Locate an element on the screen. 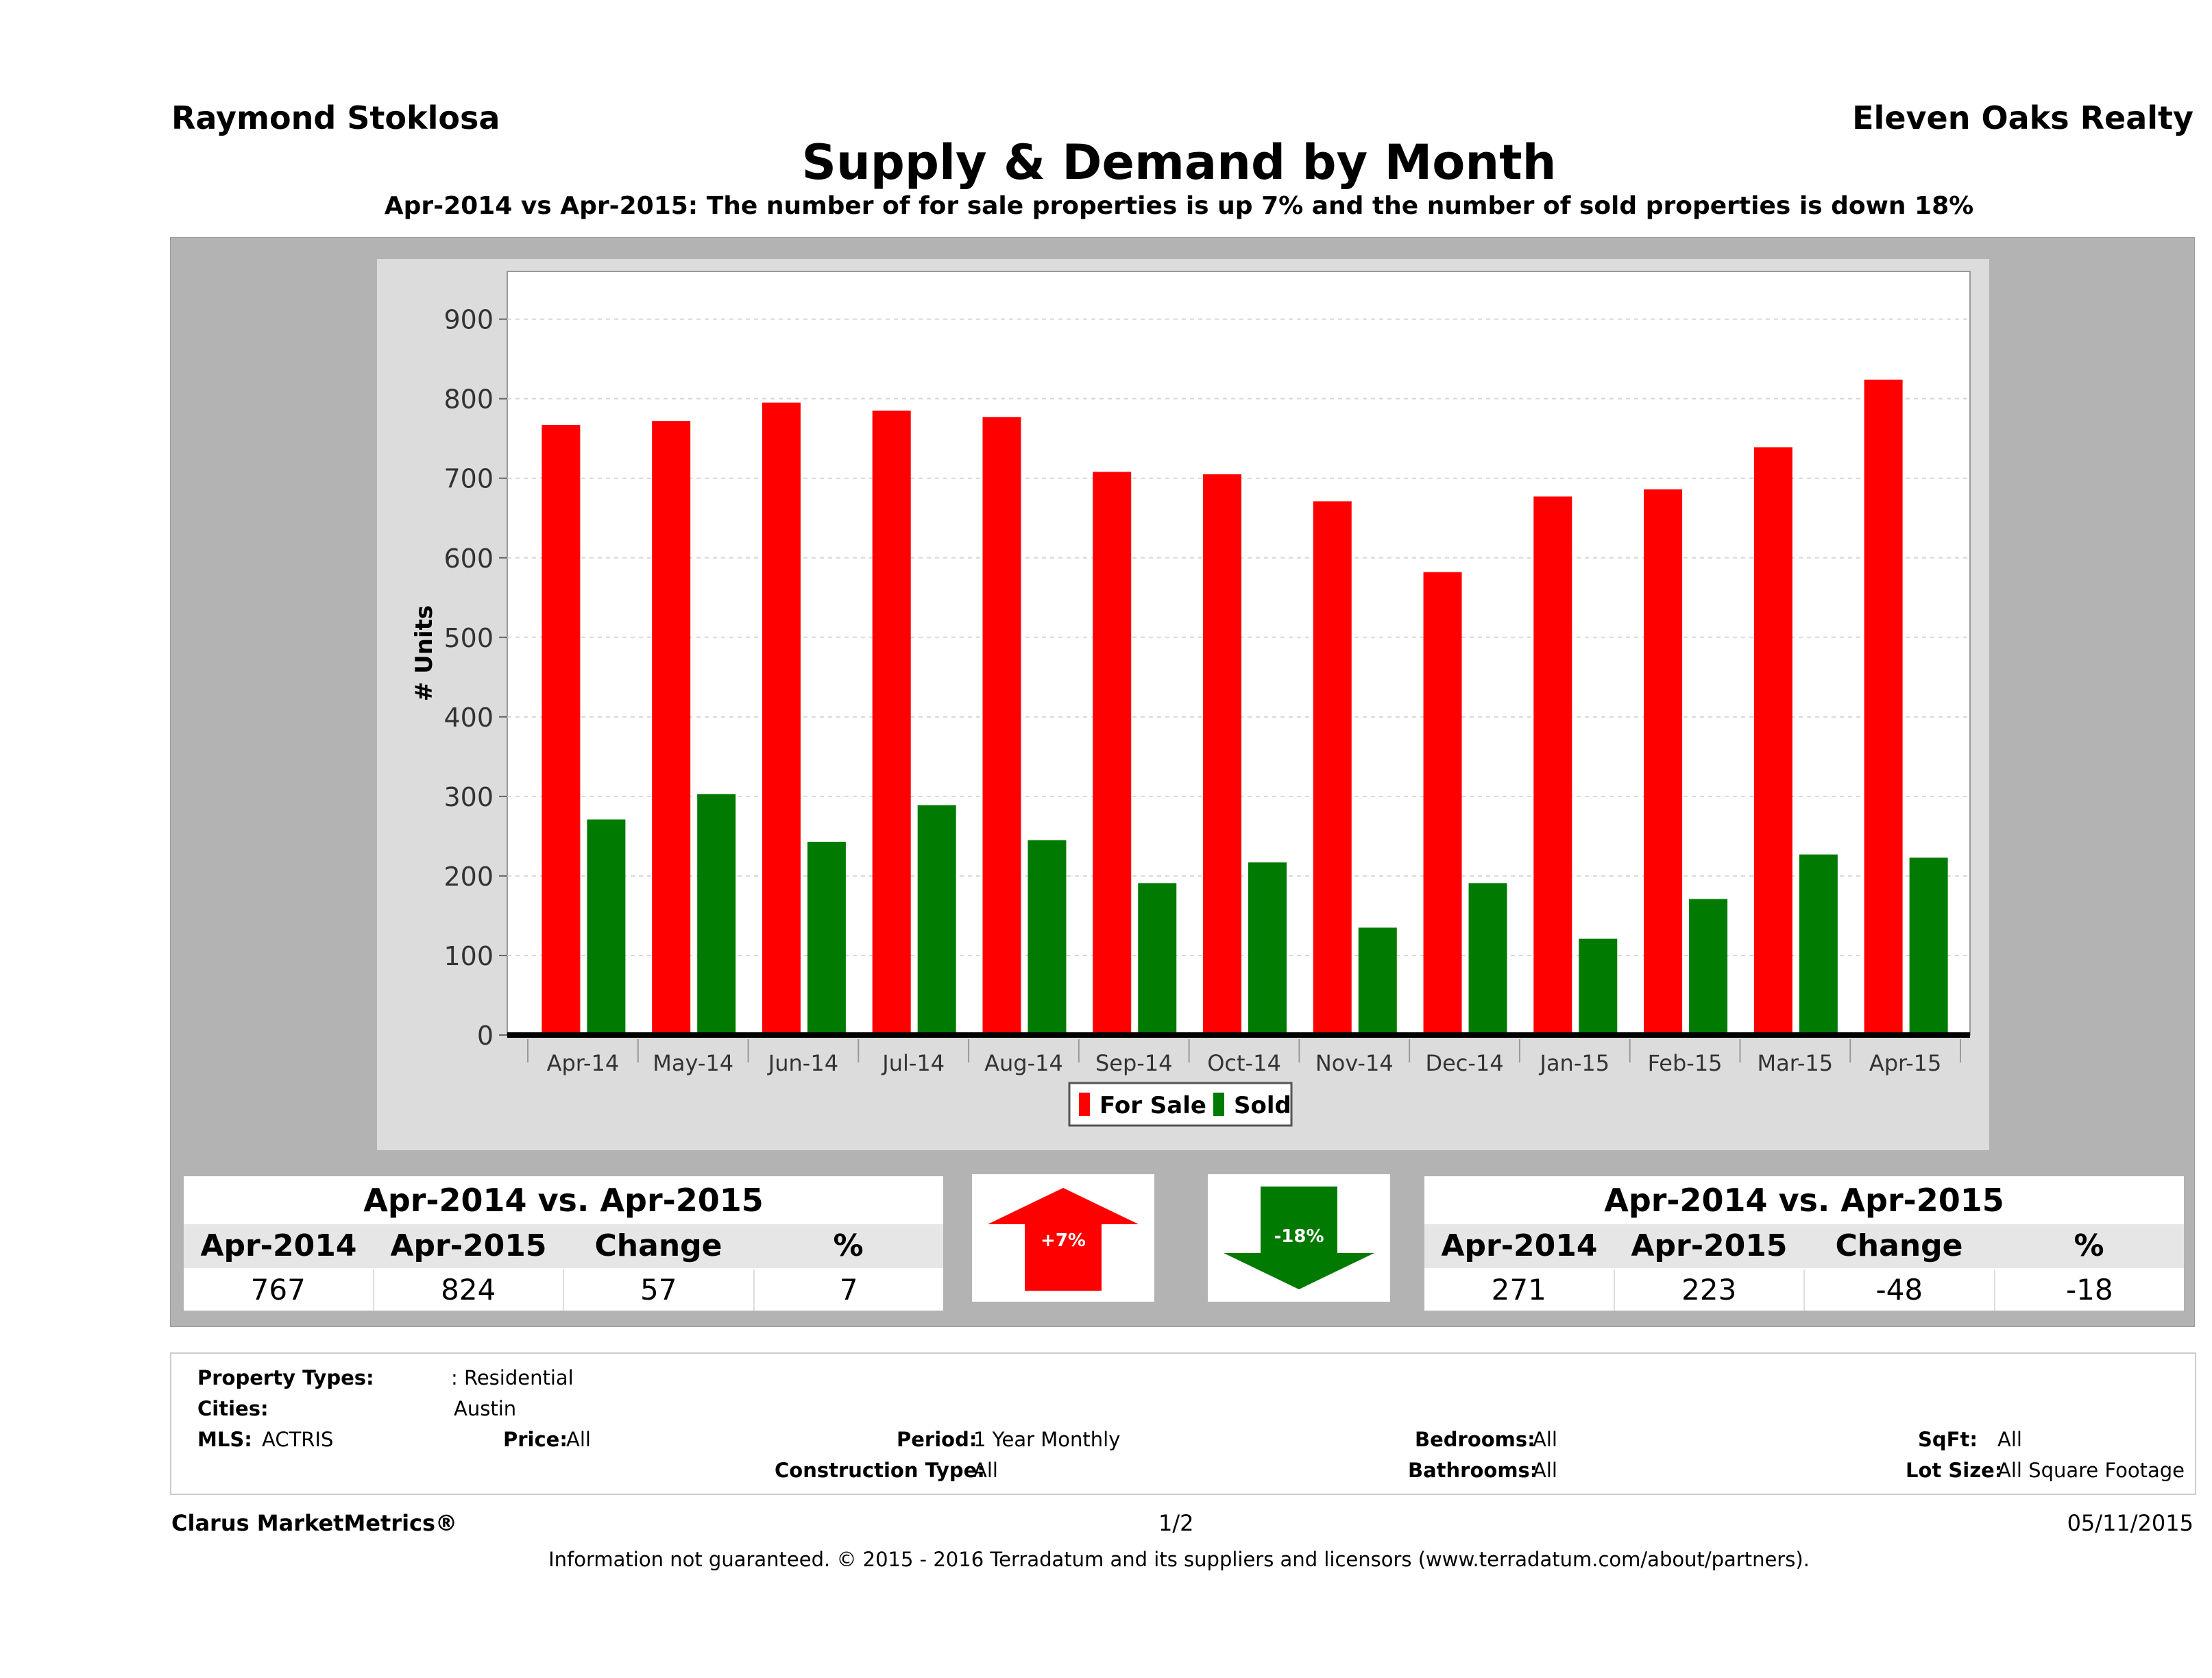 Image resolution: width=2212 pixels, height=1678 pixels. y-tick-label: 400 is located at coordinates (469, 718).